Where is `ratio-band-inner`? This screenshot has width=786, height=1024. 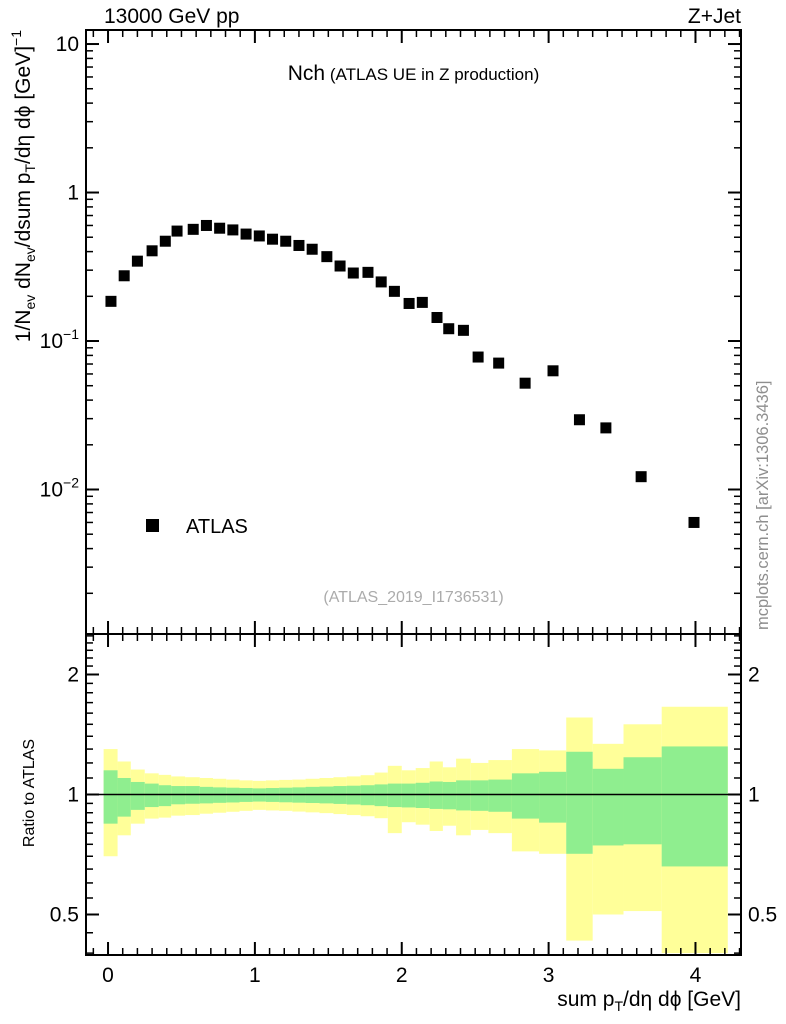 ratio-band-inner is located at coordinates (415, 806).